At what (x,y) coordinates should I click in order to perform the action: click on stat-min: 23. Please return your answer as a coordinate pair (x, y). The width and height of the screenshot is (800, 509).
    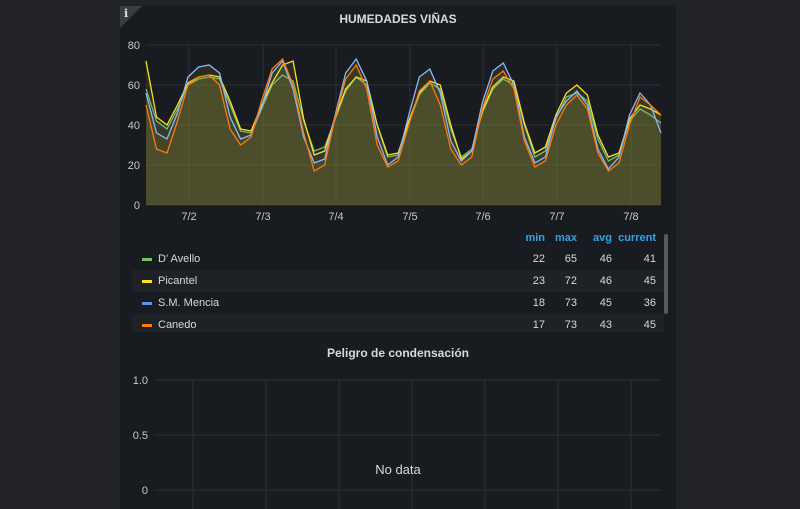
    Looking at the image, I should click on (538, 281).